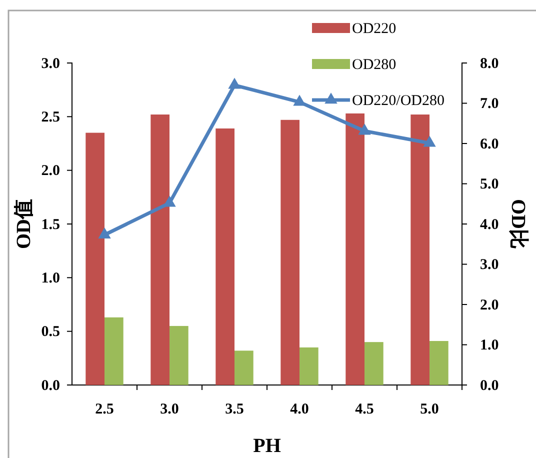  What do you see at coordinates (489, 184) in the screenshot?
I see `y2-tick-label: 5.0` at bounding box center [489, 184].